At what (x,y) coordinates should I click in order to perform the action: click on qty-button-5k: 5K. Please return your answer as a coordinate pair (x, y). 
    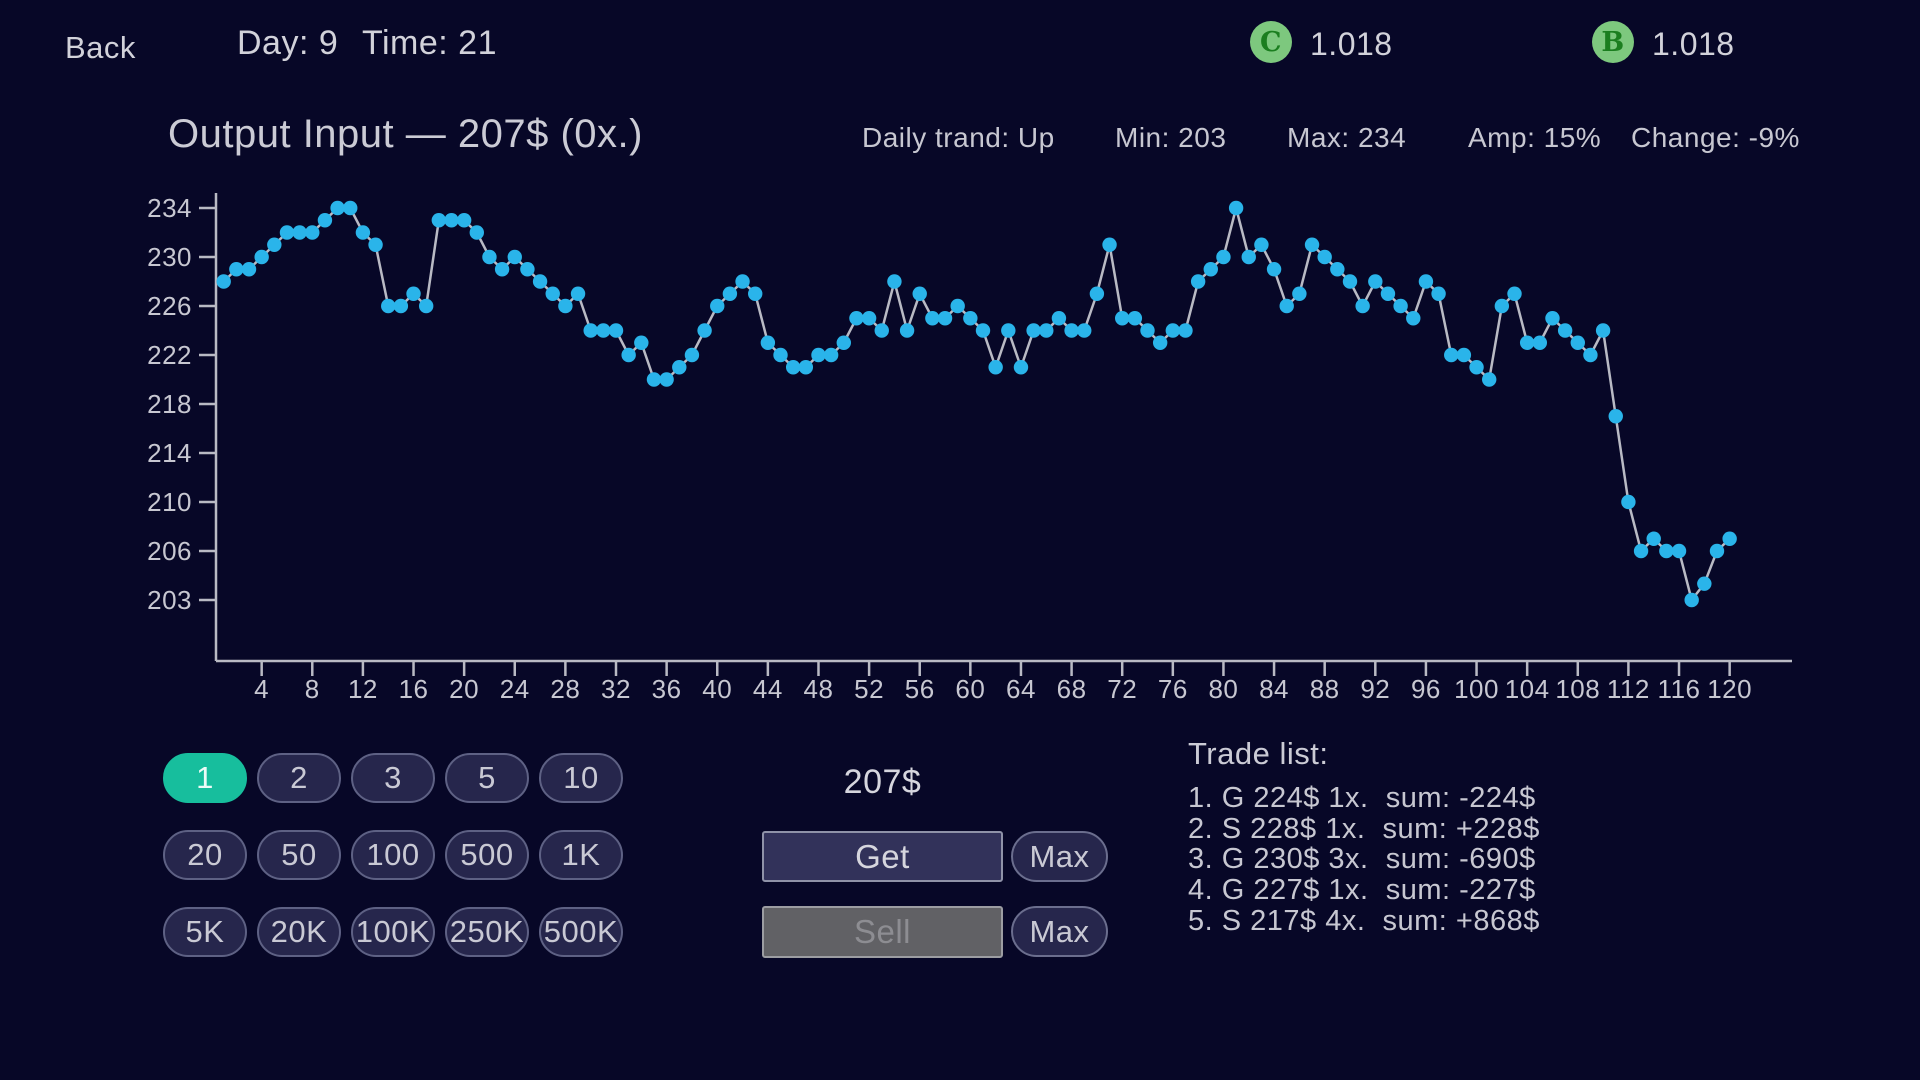
    Looking at the image, I should click on (205, 932).